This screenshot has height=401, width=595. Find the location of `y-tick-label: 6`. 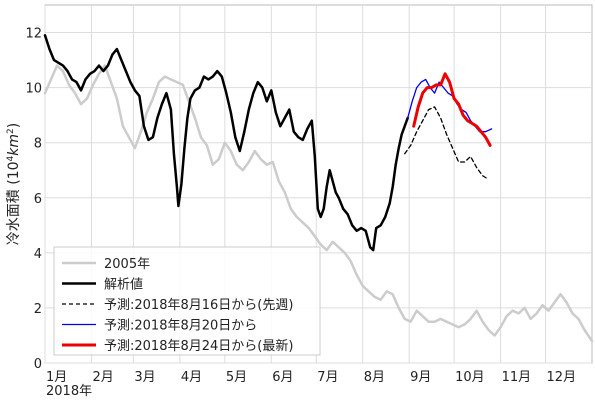

y-tick-label: 6 is located at coordinates (38, 199).